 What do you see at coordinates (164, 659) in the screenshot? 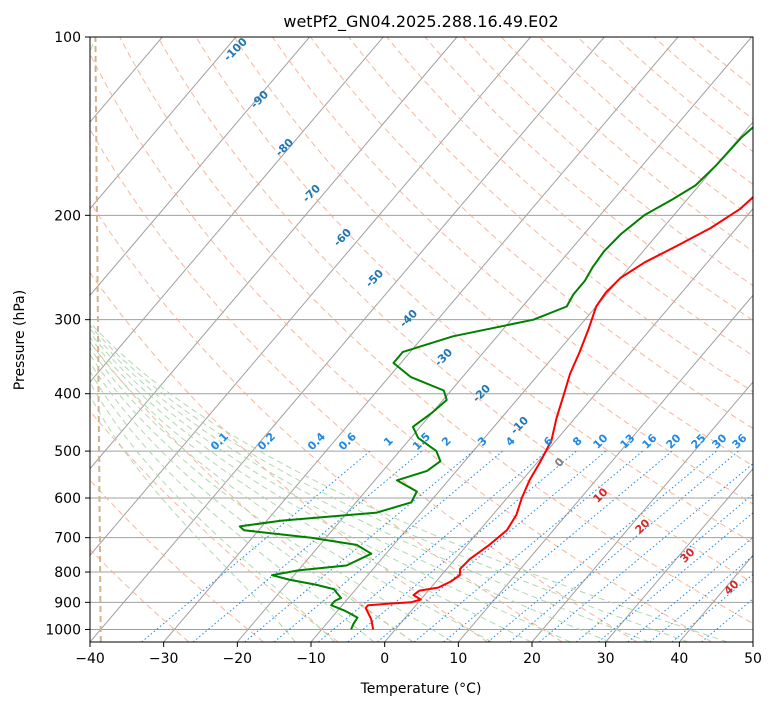
I see `x-tick-label: −30` at bounding box center [164, 659].